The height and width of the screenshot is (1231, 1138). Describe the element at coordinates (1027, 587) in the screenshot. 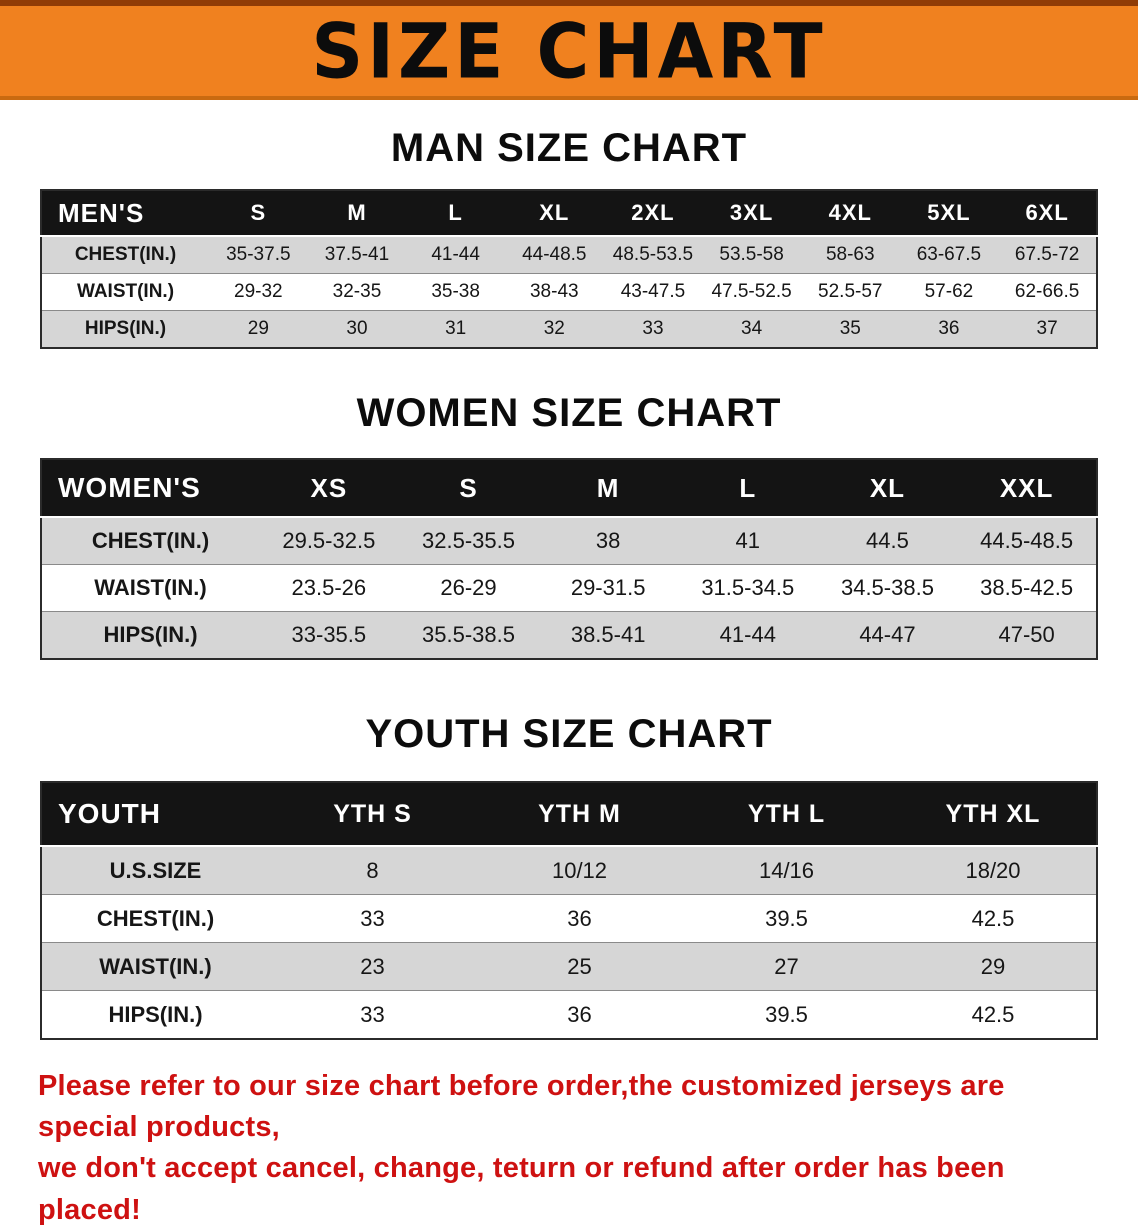

I see `value-cell: 38.5-42.5` at that location.